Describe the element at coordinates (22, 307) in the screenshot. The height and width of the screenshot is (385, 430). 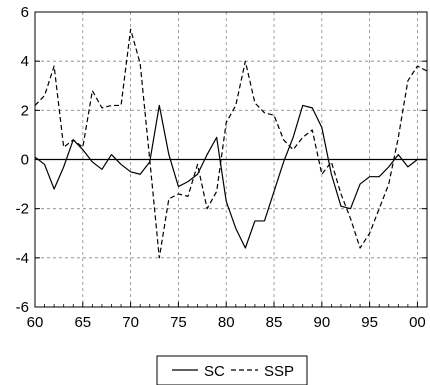
I see `y-tick-label: -6` at that location.